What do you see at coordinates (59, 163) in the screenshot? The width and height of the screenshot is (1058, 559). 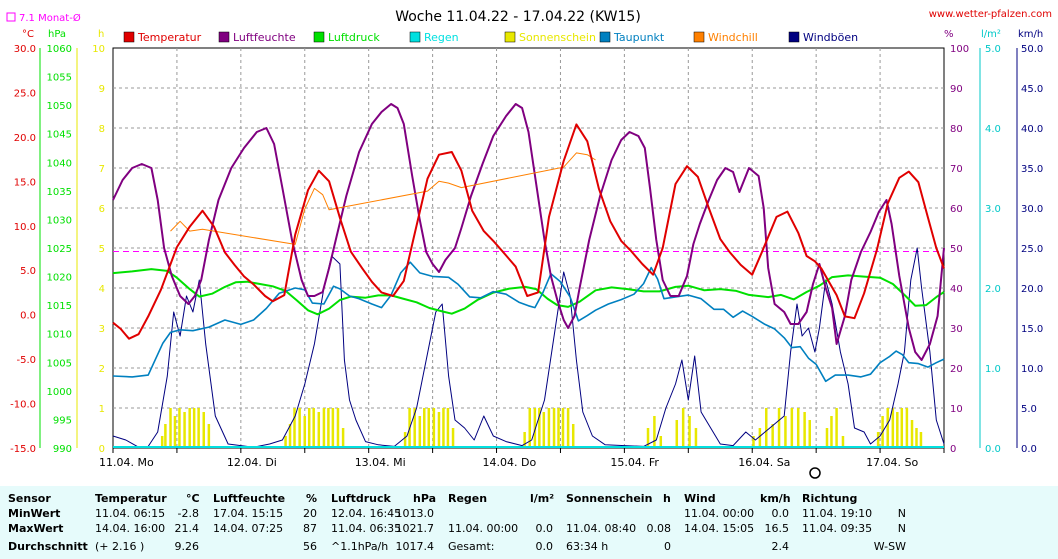 I see `y-tick-pressure: 1040` at bounding box center [59, 163].